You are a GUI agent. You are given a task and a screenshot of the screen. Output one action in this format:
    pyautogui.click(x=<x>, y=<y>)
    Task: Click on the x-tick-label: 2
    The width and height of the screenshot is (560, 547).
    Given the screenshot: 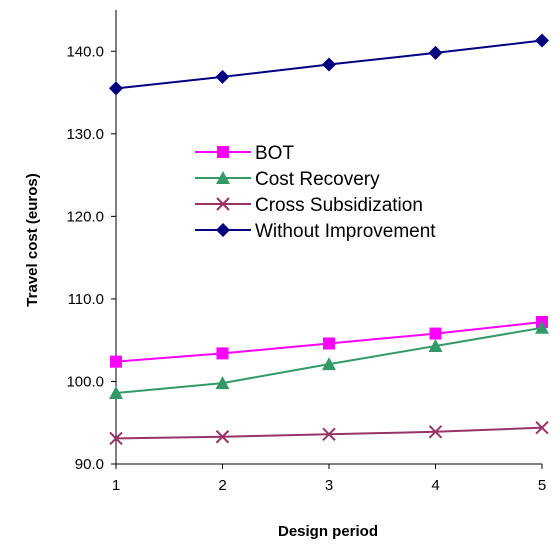 What is the action you would take?
    pyautogui.click(x=222, y=485)
    